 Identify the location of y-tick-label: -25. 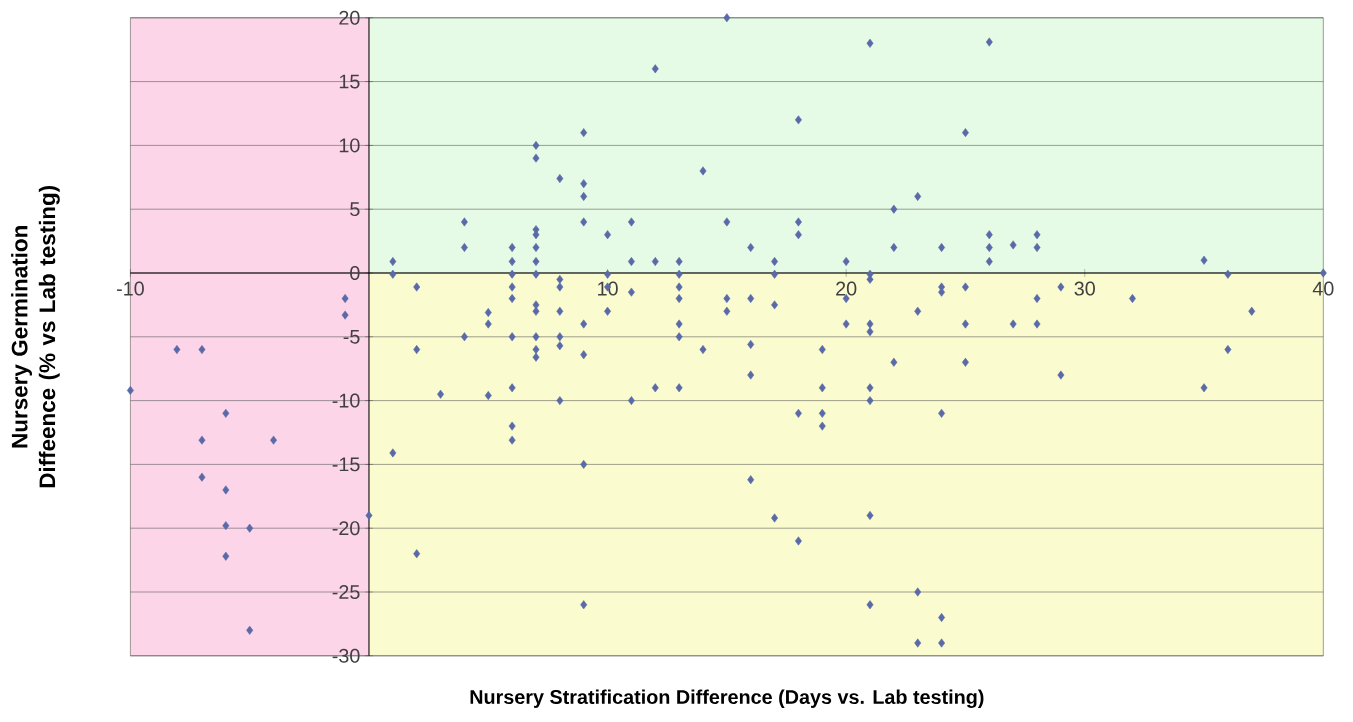
(346, 591).